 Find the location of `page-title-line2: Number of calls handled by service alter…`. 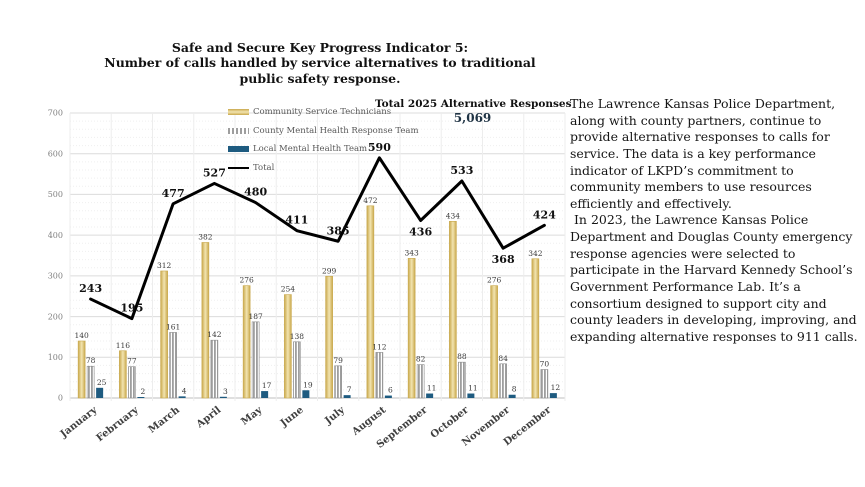

page-title-line2: Number of calls handled by service alter… is located at coordinates (320, 63).